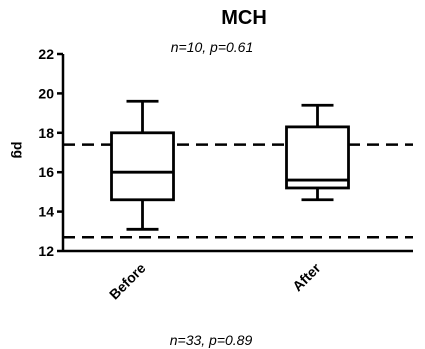 This screenshot has height=349, width=425. What do you see at coordinates (46, 251) in the screenshot?
I see `y-tick-label: 12` at bounding box center [46, 251].